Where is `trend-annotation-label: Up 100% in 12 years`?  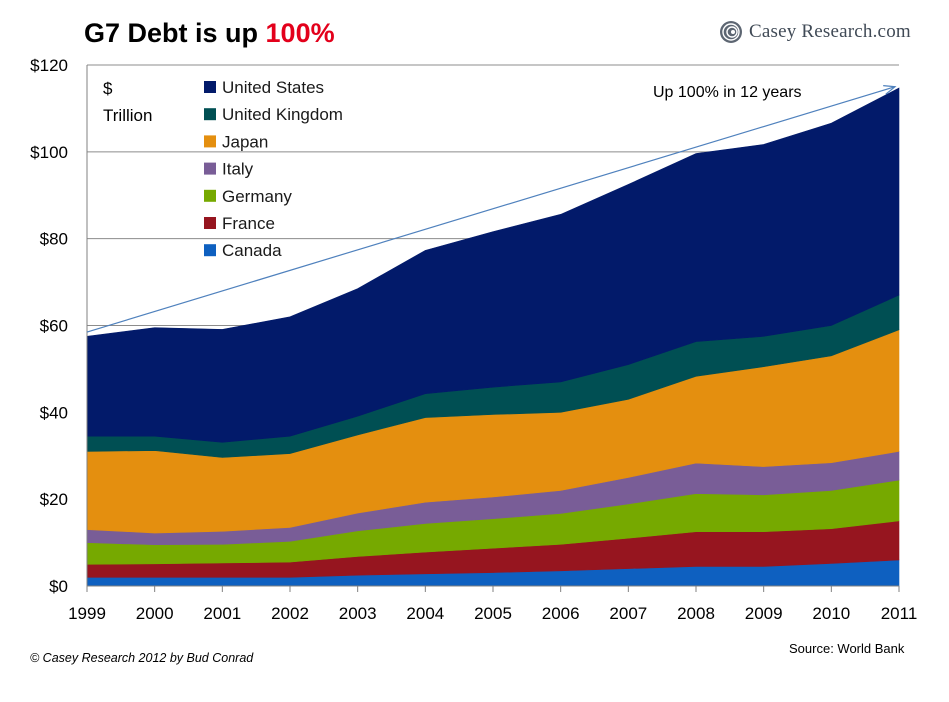
trend-annotation-label: Up 100% in 12 years is located at coordinates (727, 92).